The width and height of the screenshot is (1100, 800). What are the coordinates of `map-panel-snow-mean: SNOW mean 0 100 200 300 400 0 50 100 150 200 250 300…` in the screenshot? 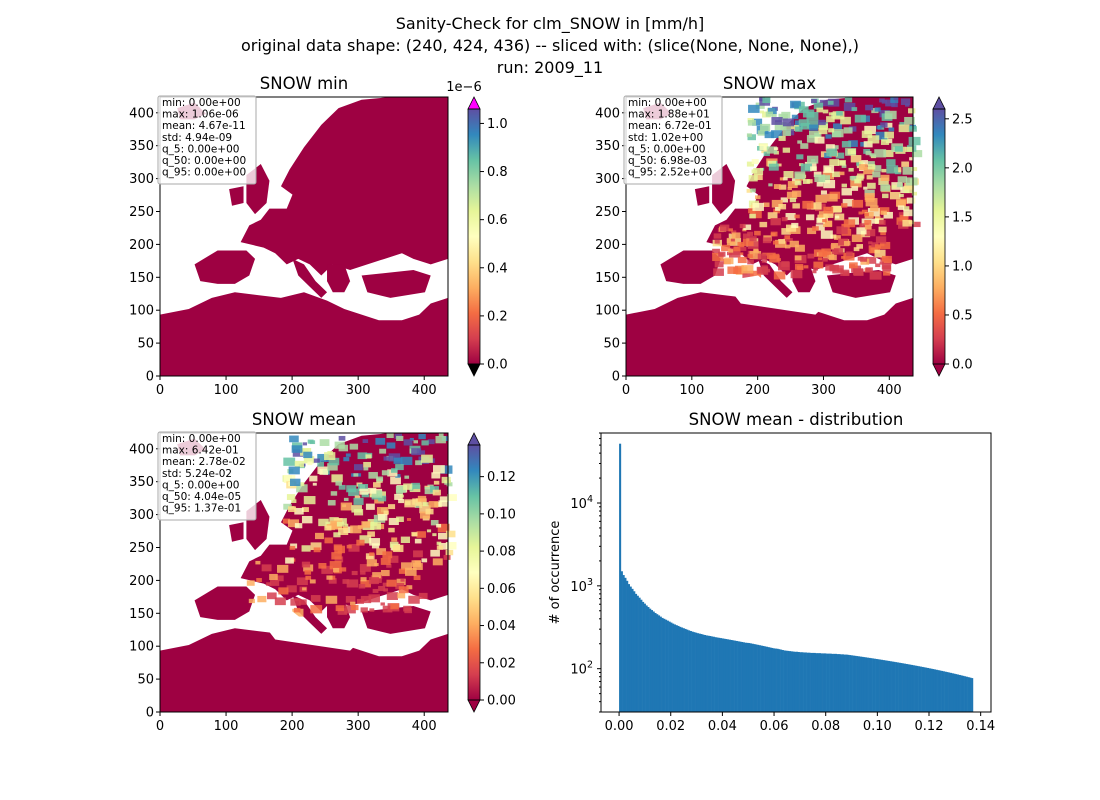 It's located at (322, 572).